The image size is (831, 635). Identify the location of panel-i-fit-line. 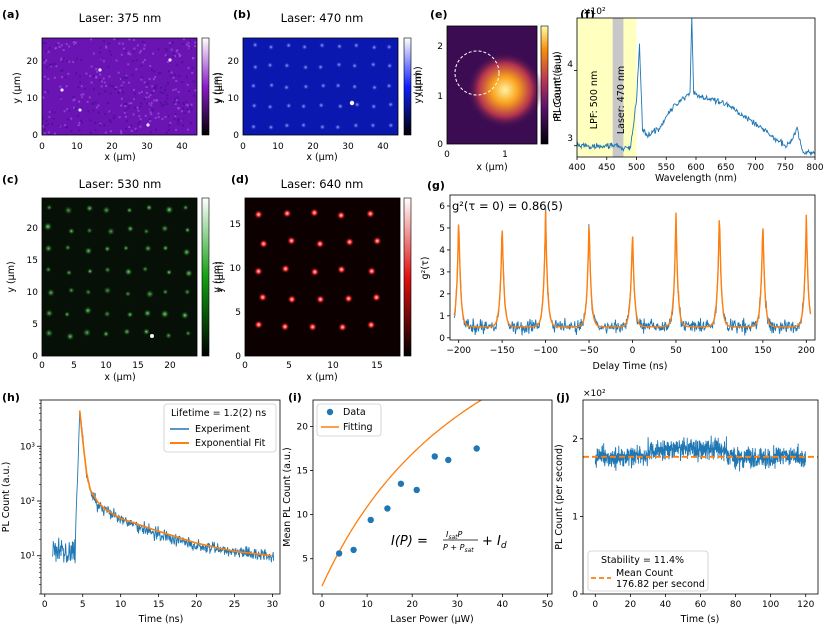
(402, 493).